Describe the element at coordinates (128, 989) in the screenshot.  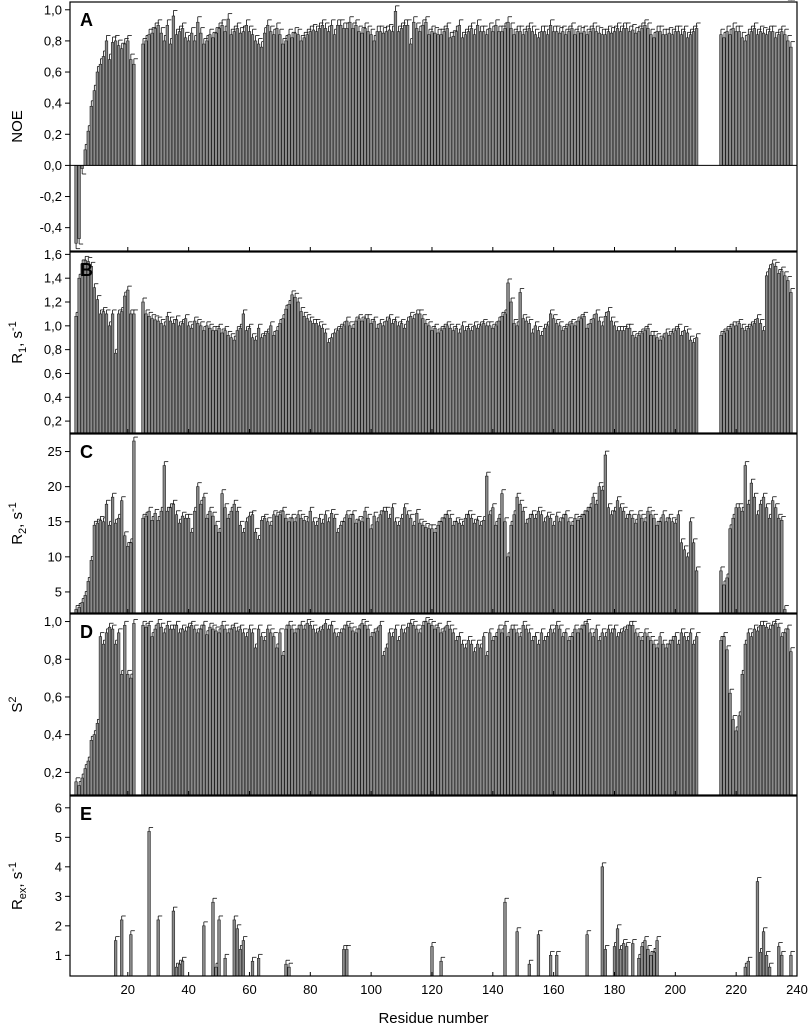
I see `xtick-label: 20` at that location.